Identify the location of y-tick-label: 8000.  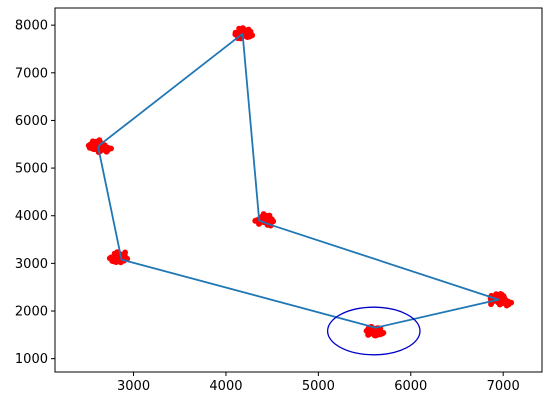
(31, 26).